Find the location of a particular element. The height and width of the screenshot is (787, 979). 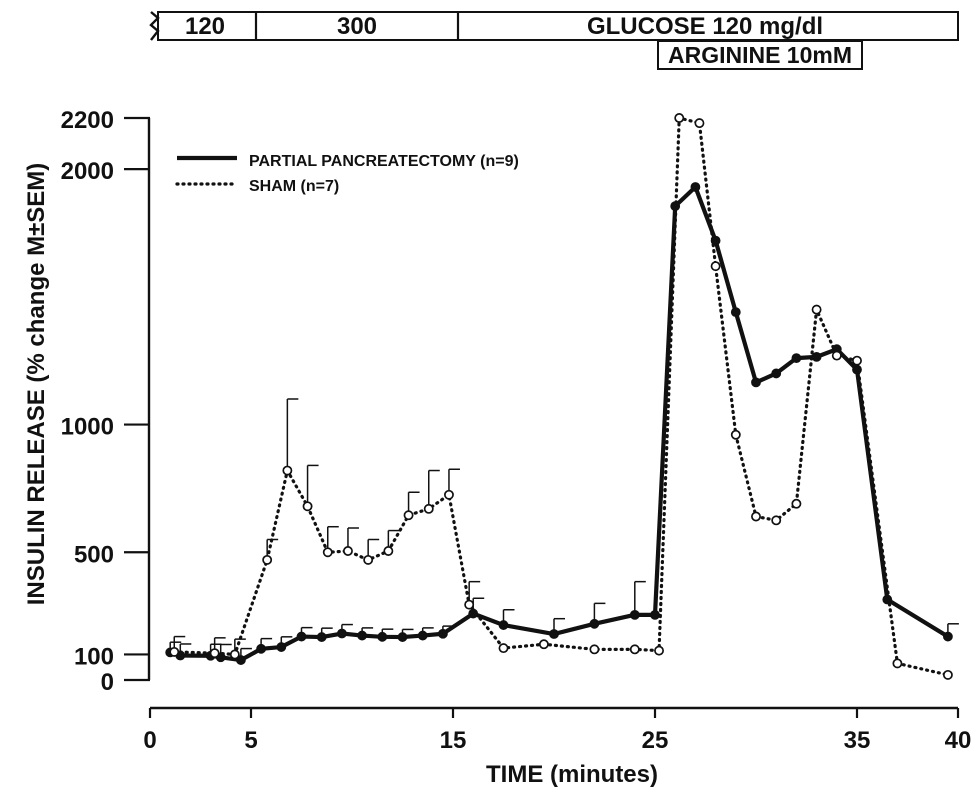

x-tick-label-15: 15 is located at coordinates (453, 740).